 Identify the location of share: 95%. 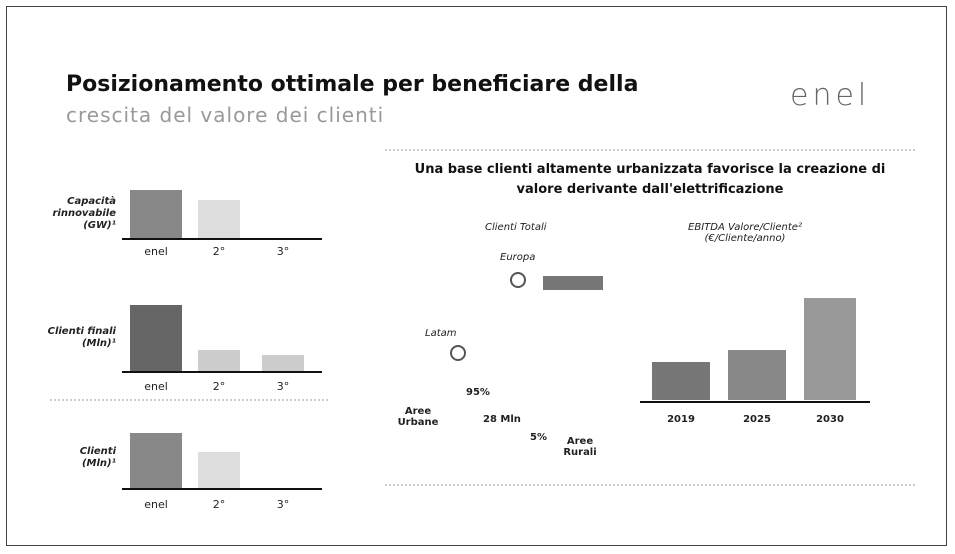
(478, 392).